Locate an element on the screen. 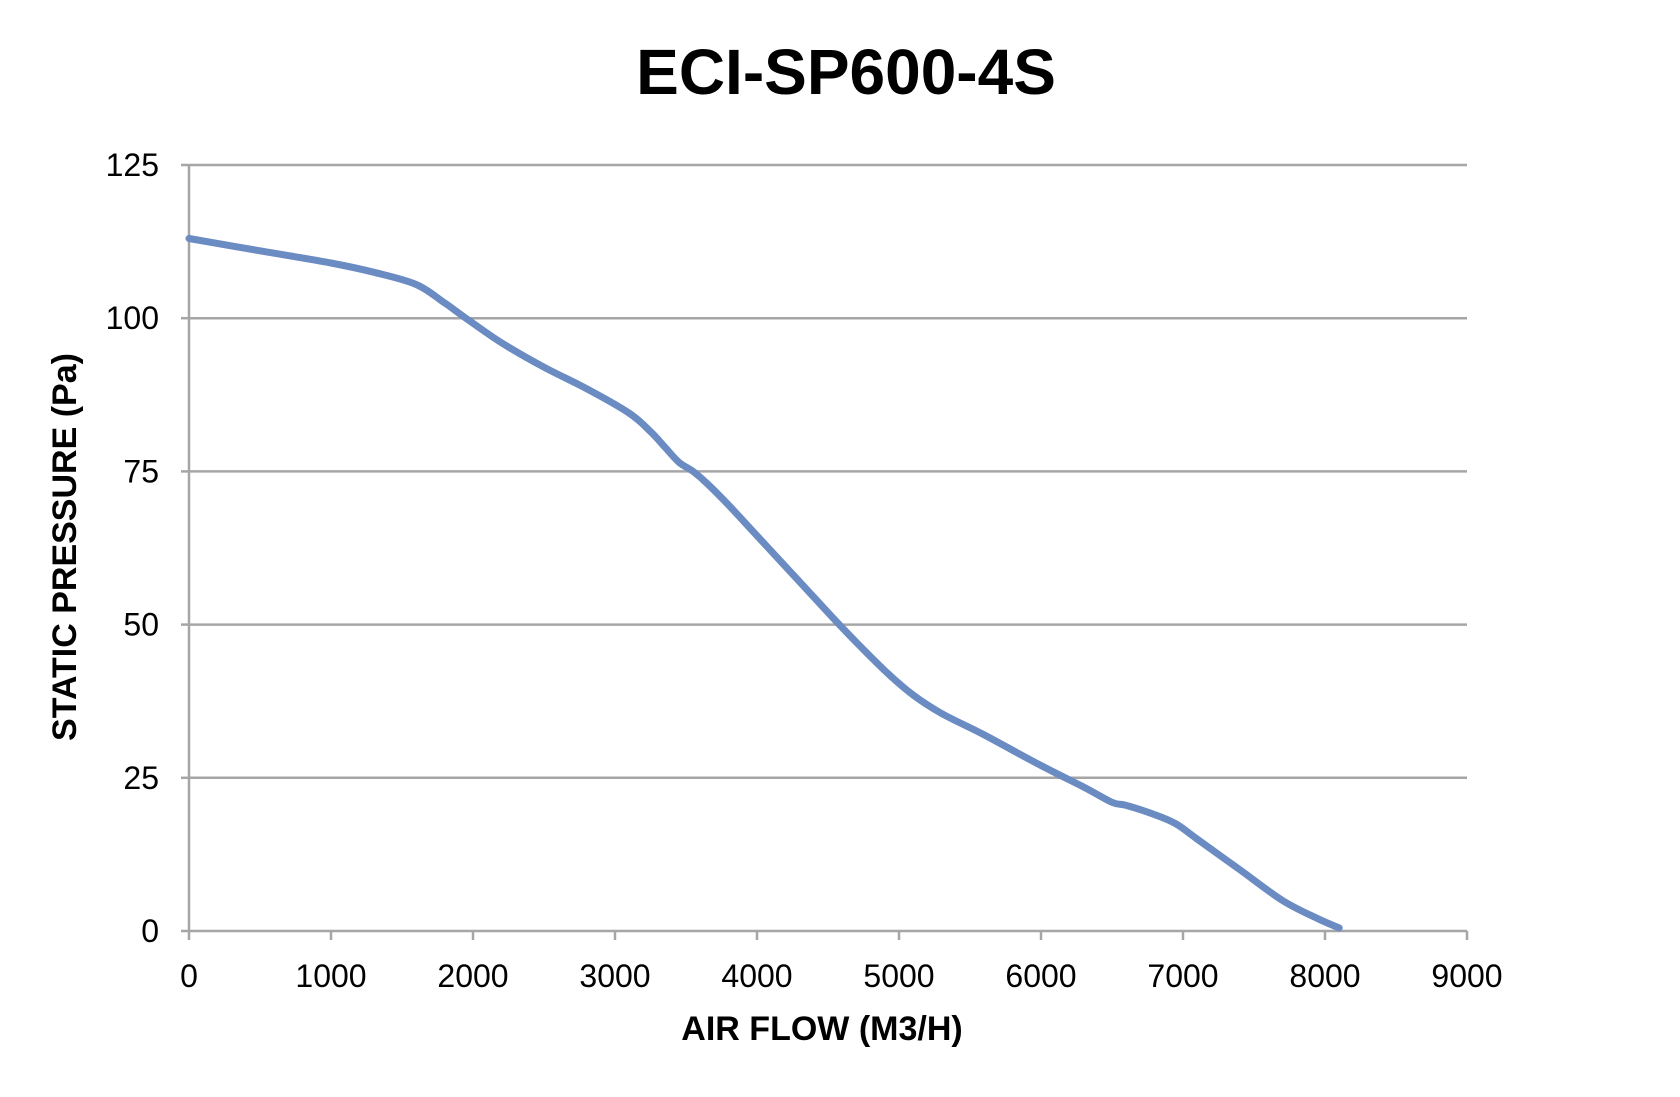 Image resolution: width=1680 pixels, height=1097 pixels. y-tick-label: 125 is located at coordinates (132, 165).